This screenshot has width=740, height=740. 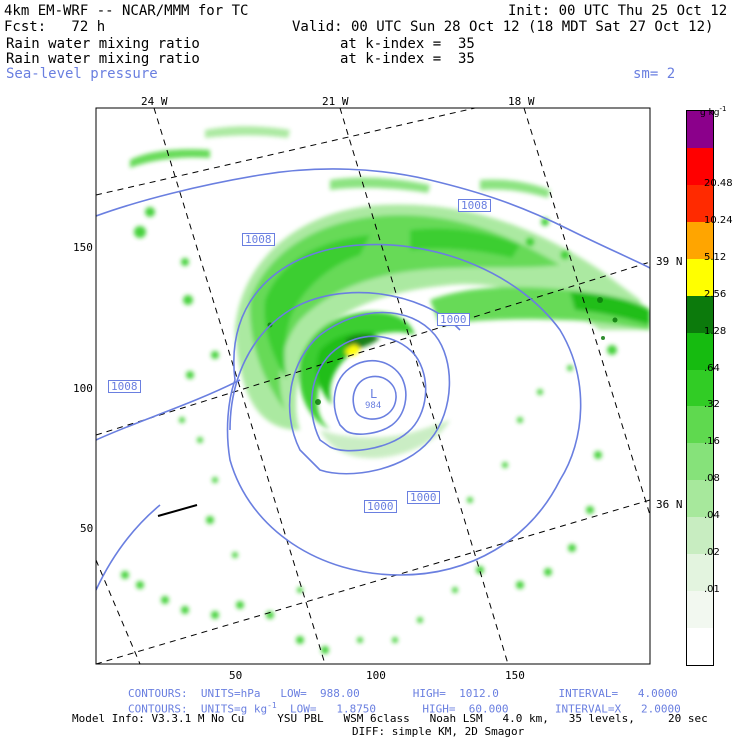 I want to click on colorbar-tick-label: .04, so click(x=712, y=516).